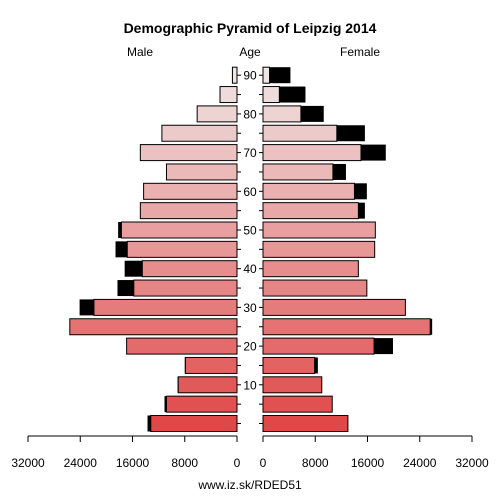  I want to click on female-label: Female, so click(360, 52).